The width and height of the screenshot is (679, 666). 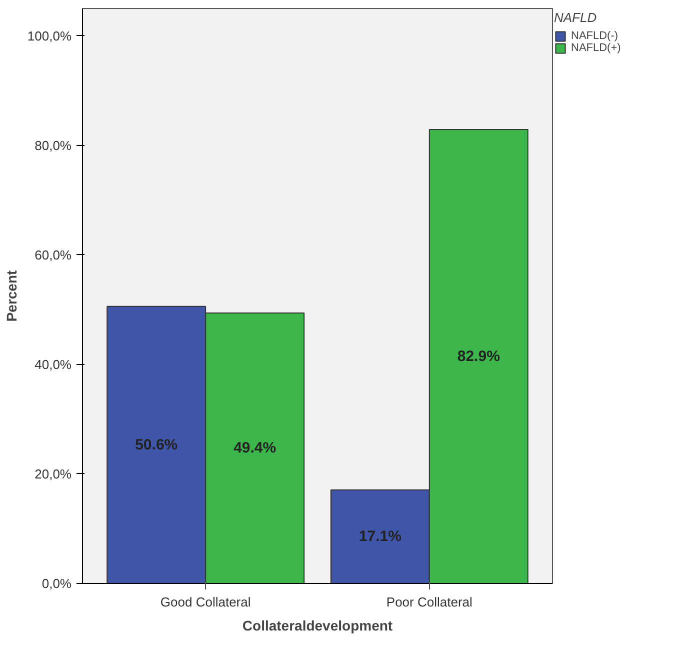 What do you see at coordinates (576, 17) in the screenshot?
I see `legend-title: NAFLD` at bounding box center [576, 17].